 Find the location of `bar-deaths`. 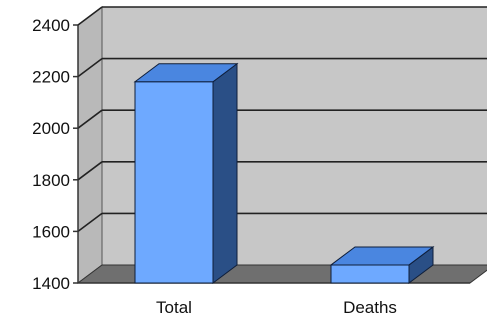

bar-deaths is located at coordinates (382, 264).